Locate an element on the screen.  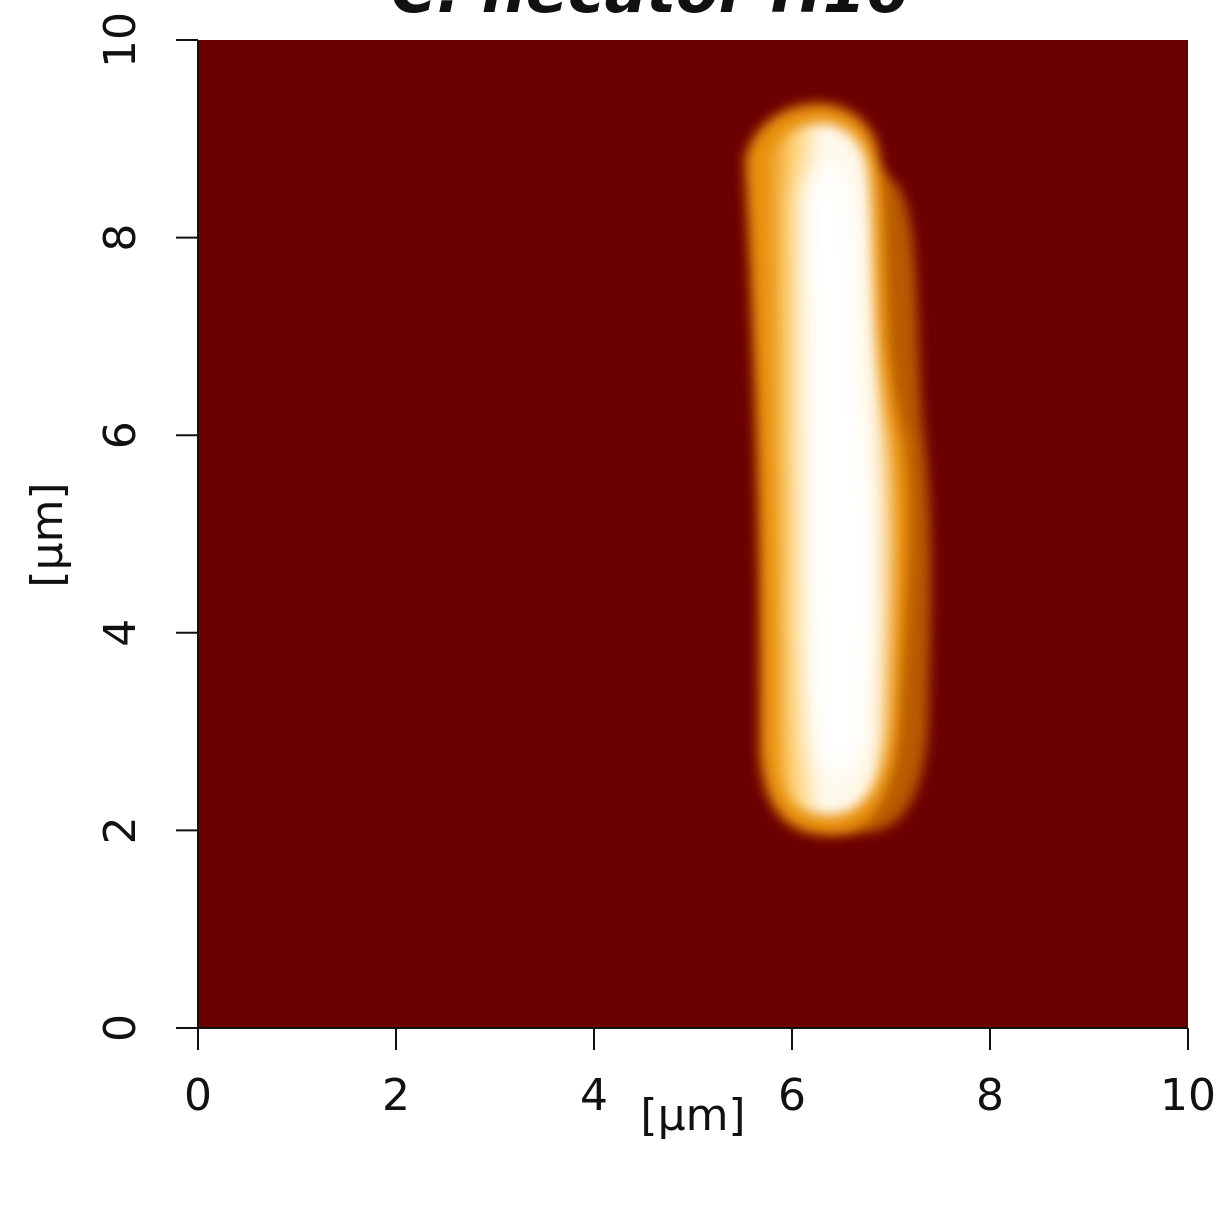
y-tick-label: 6 is located at coordinates (120, 435).